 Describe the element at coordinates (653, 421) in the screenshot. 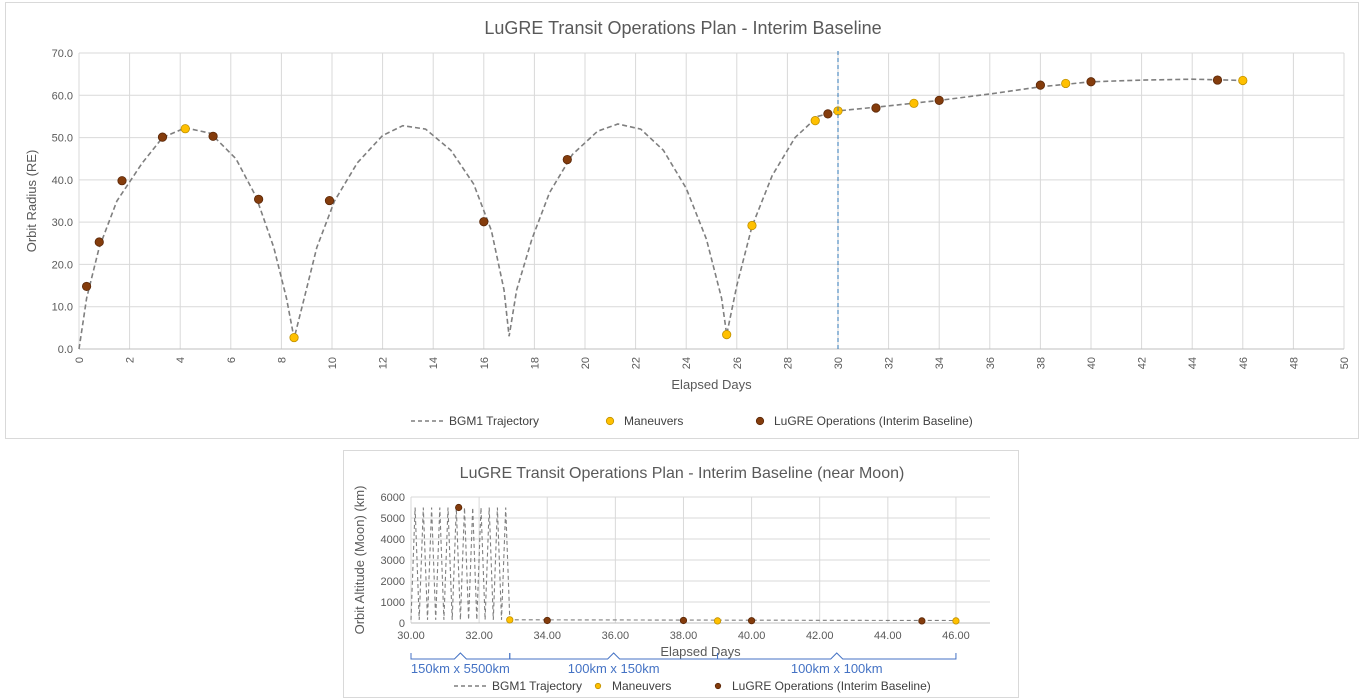

I see `legend-label: Maneuvers` at that location.